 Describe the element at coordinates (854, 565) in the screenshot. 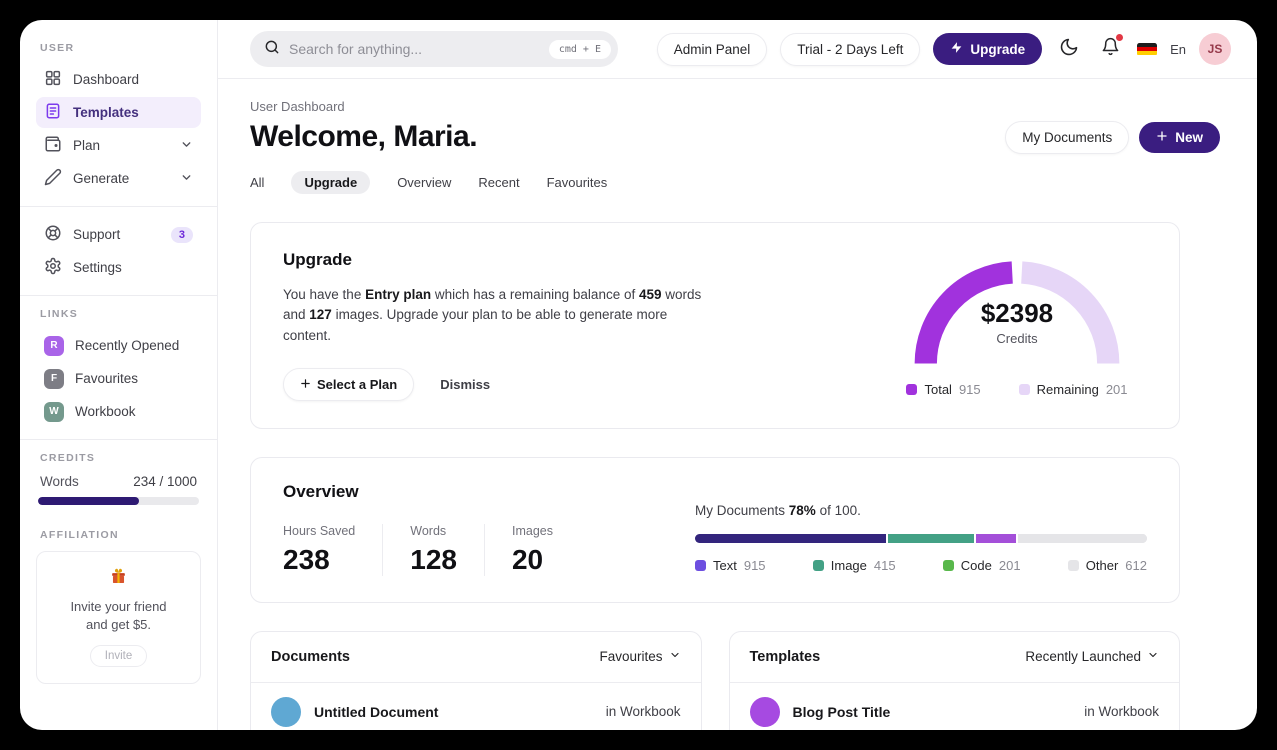

I see `legend-item-image: Image 415` at that location.